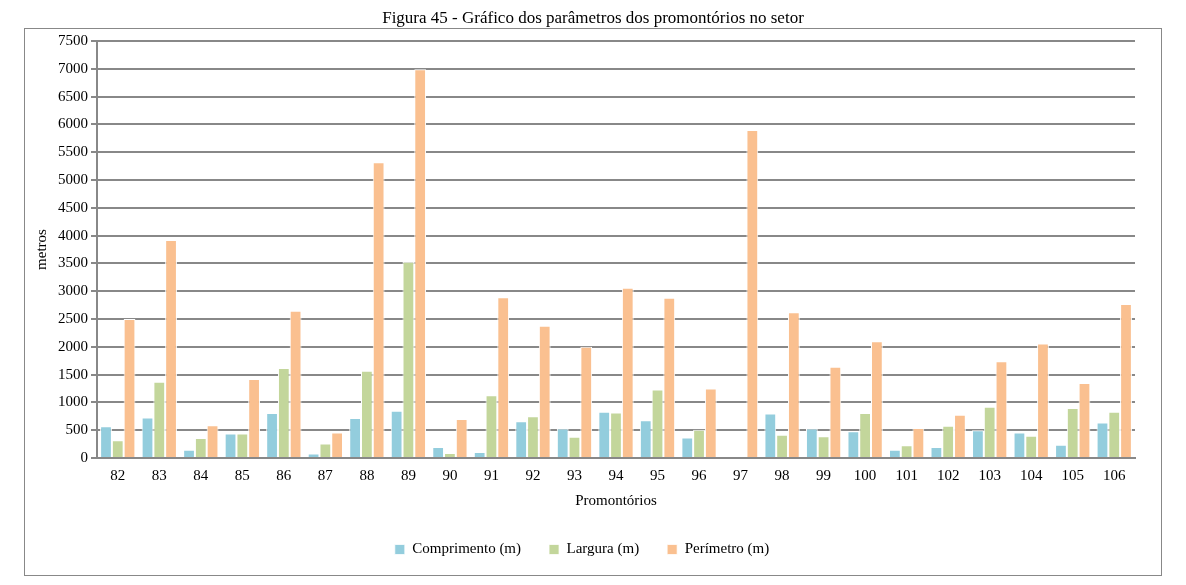 The image size is (1186, 585). What do you see at coordinates (727, 549) in the screenshot?
I see `legend-label: Perímetro (m)` at bounding box center [727, 549].